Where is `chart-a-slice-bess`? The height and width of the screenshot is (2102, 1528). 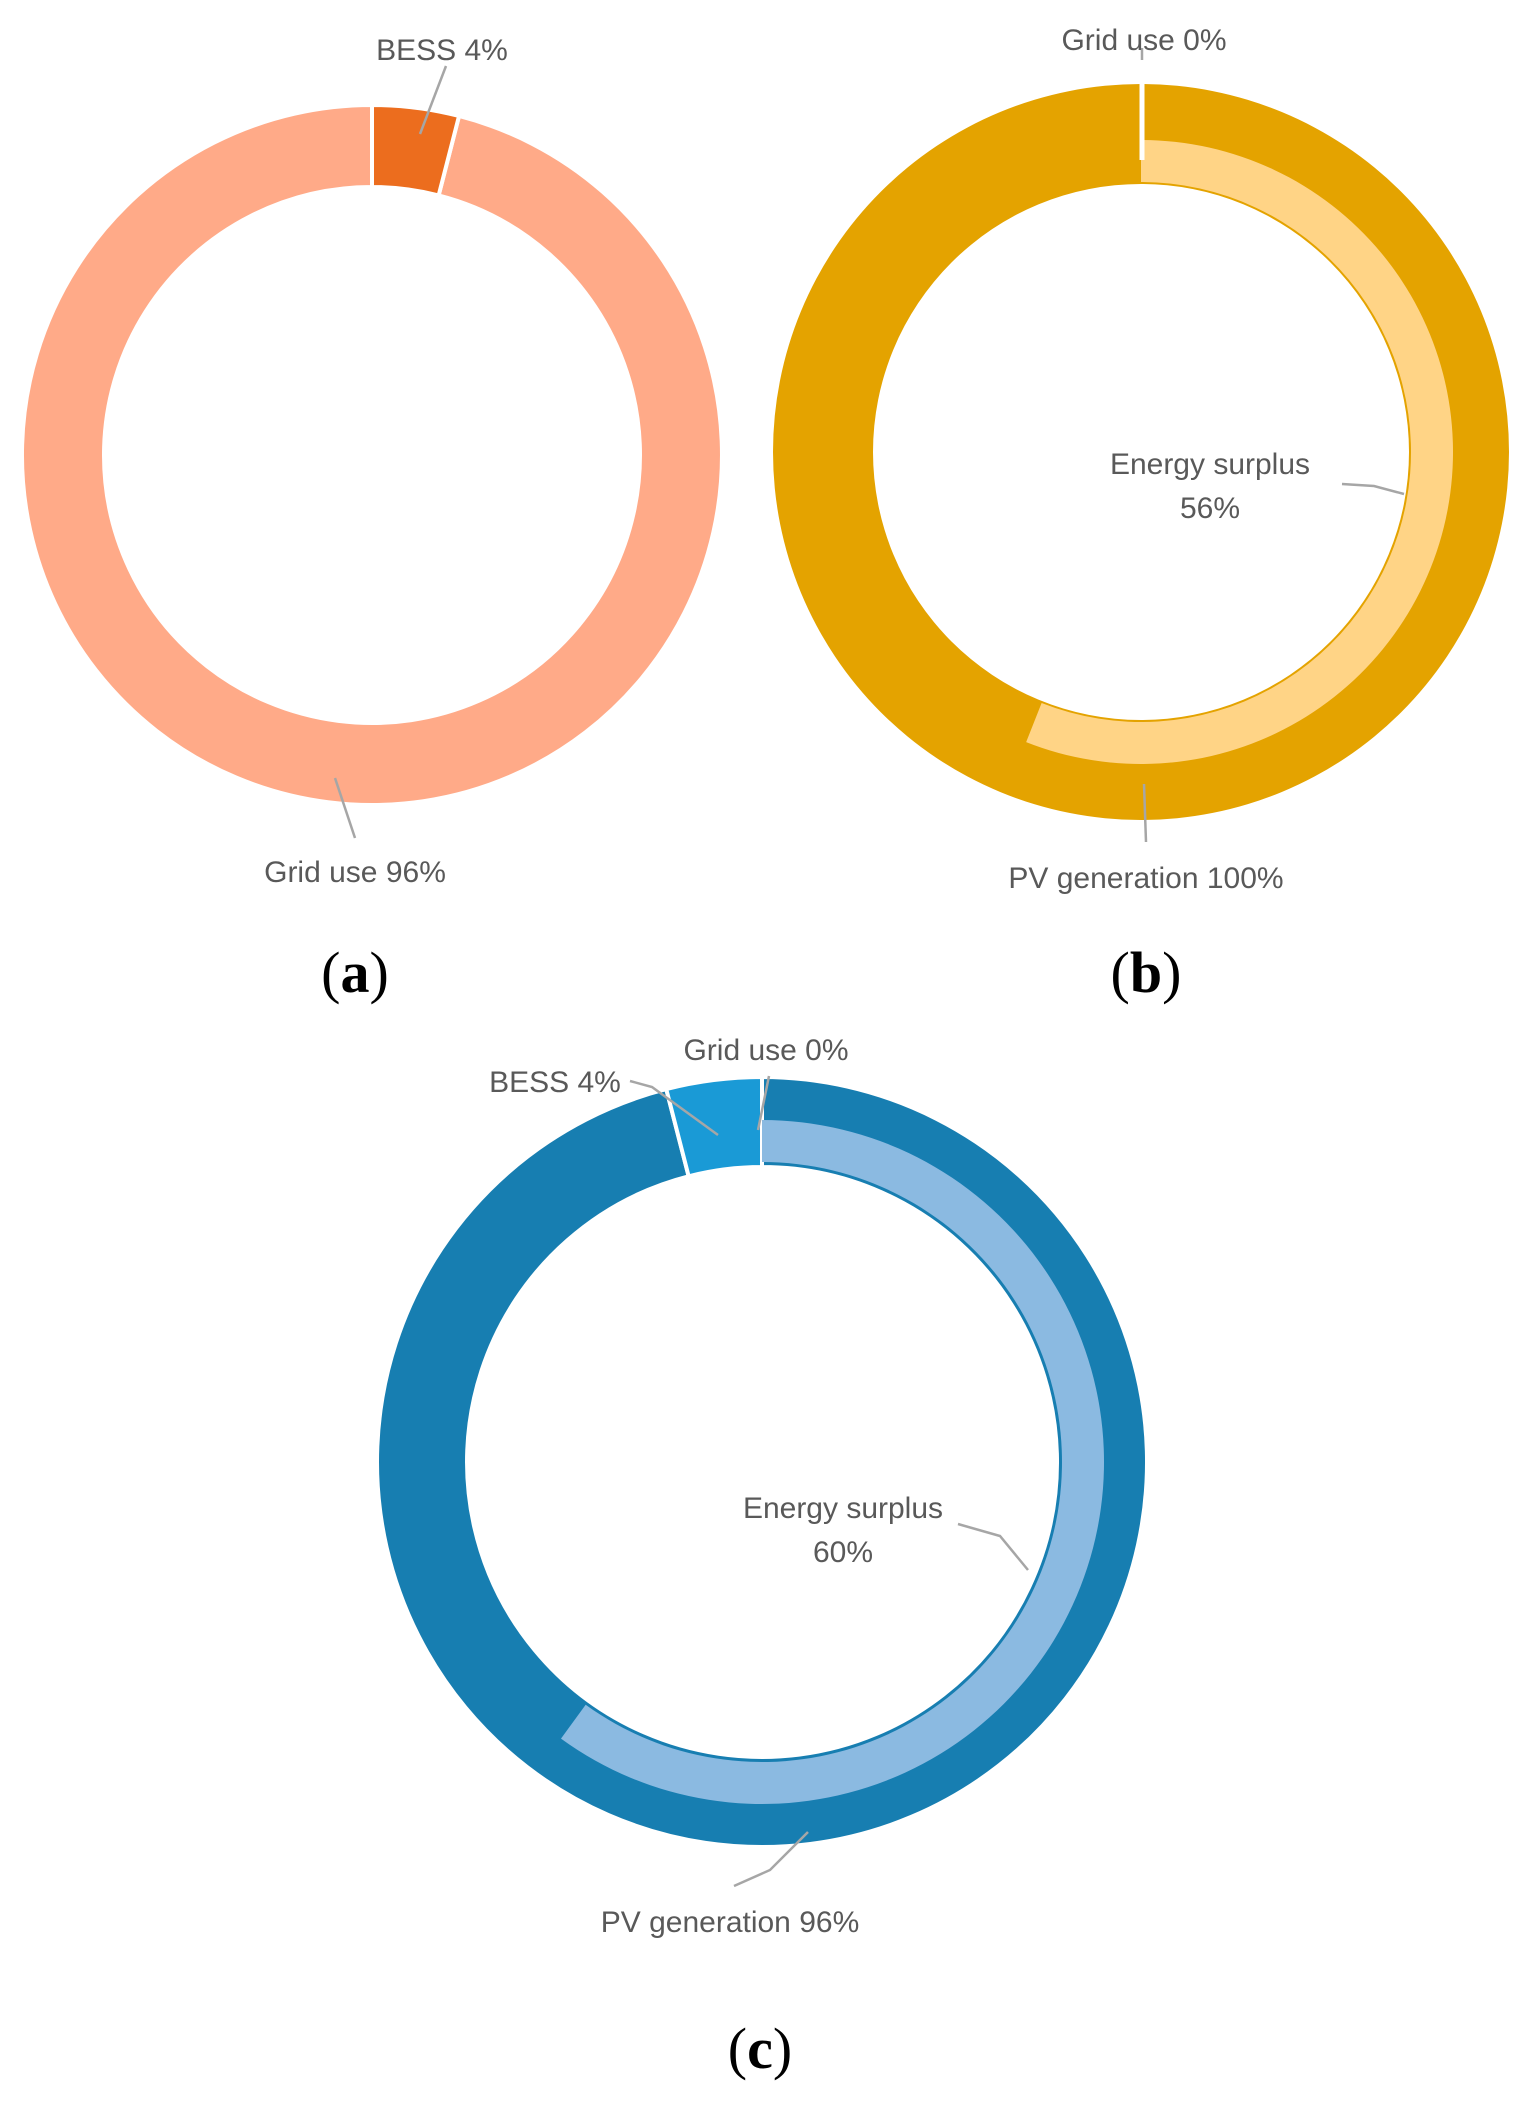 chart-a-slice-bess is located at coordinates (416, 150).